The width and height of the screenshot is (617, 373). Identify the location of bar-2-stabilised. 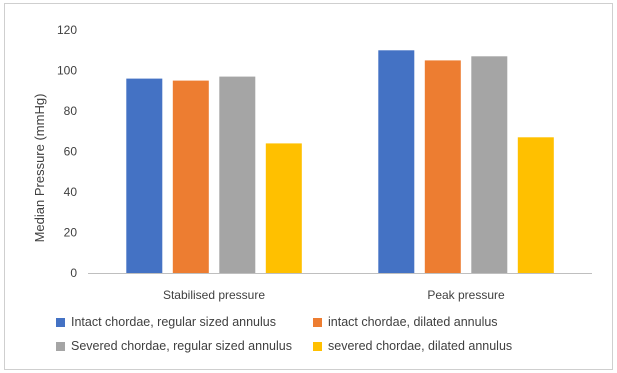
(190, 176).